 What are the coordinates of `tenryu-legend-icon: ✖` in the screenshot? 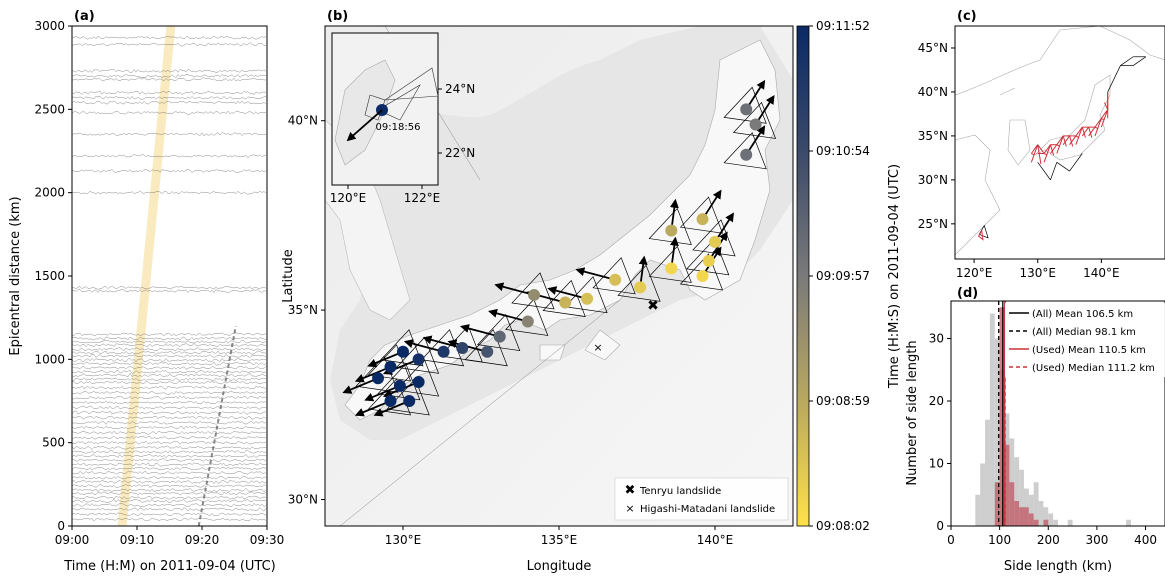 It's located at (630, 490).